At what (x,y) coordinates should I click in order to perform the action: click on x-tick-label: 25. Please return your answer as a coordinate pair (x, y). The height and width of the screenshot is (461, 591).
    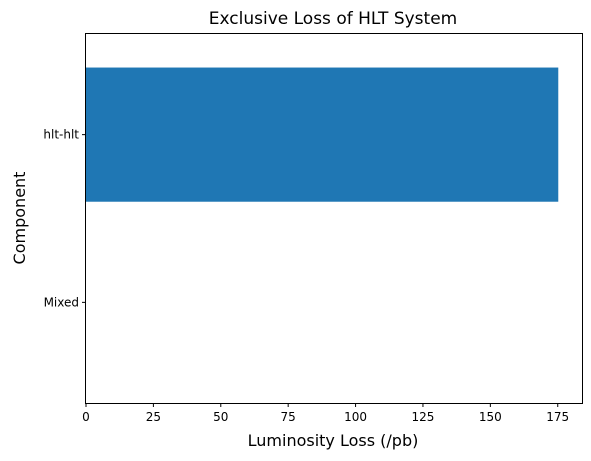
    Looking at the image, I should click on (153, 417).